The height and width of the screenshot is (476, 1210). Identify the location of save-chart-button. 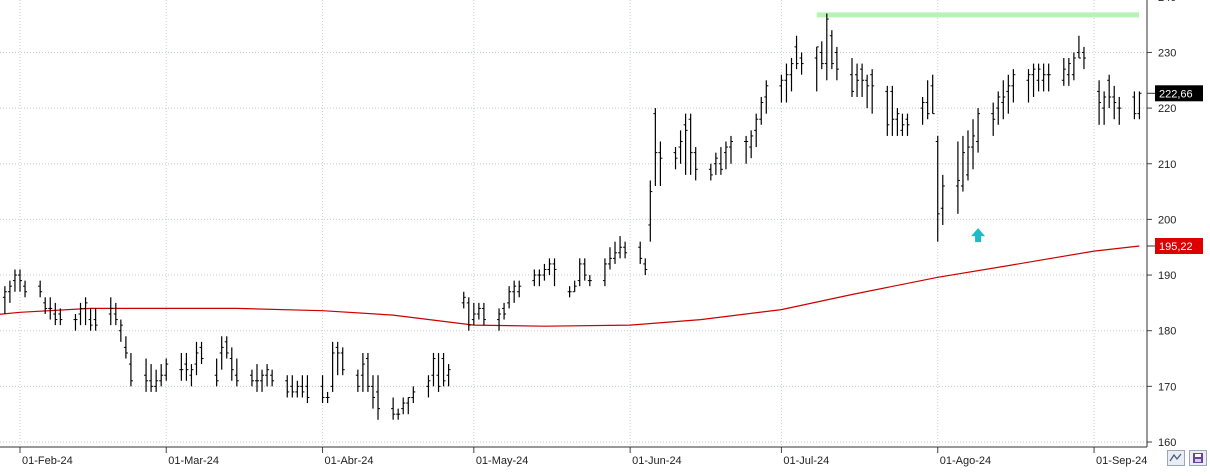
(1198, 458).